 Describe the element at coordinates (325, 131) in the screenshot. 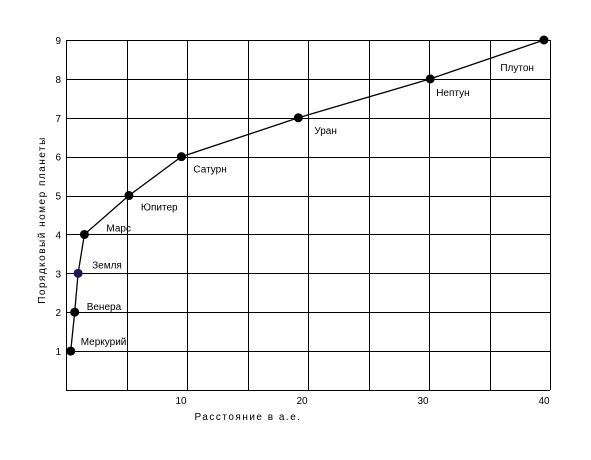

I see `point-label: Уран` at that location.